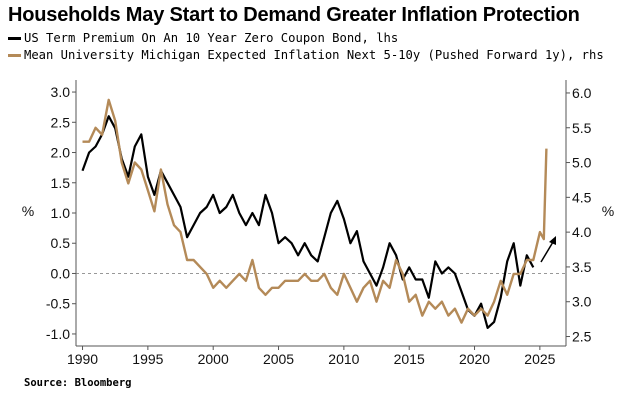 This screenshot has height=404, width=636. Describe the element at coordinates (547, 252) in the screenshot. I see `annotation-arrow-shaft` at that location.